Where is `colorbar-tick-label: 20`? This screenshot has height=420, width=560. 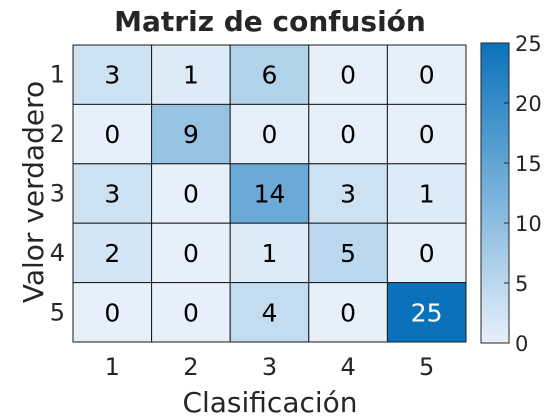
colorbar-tick-label: 20 is located at coordinates (528, 104).